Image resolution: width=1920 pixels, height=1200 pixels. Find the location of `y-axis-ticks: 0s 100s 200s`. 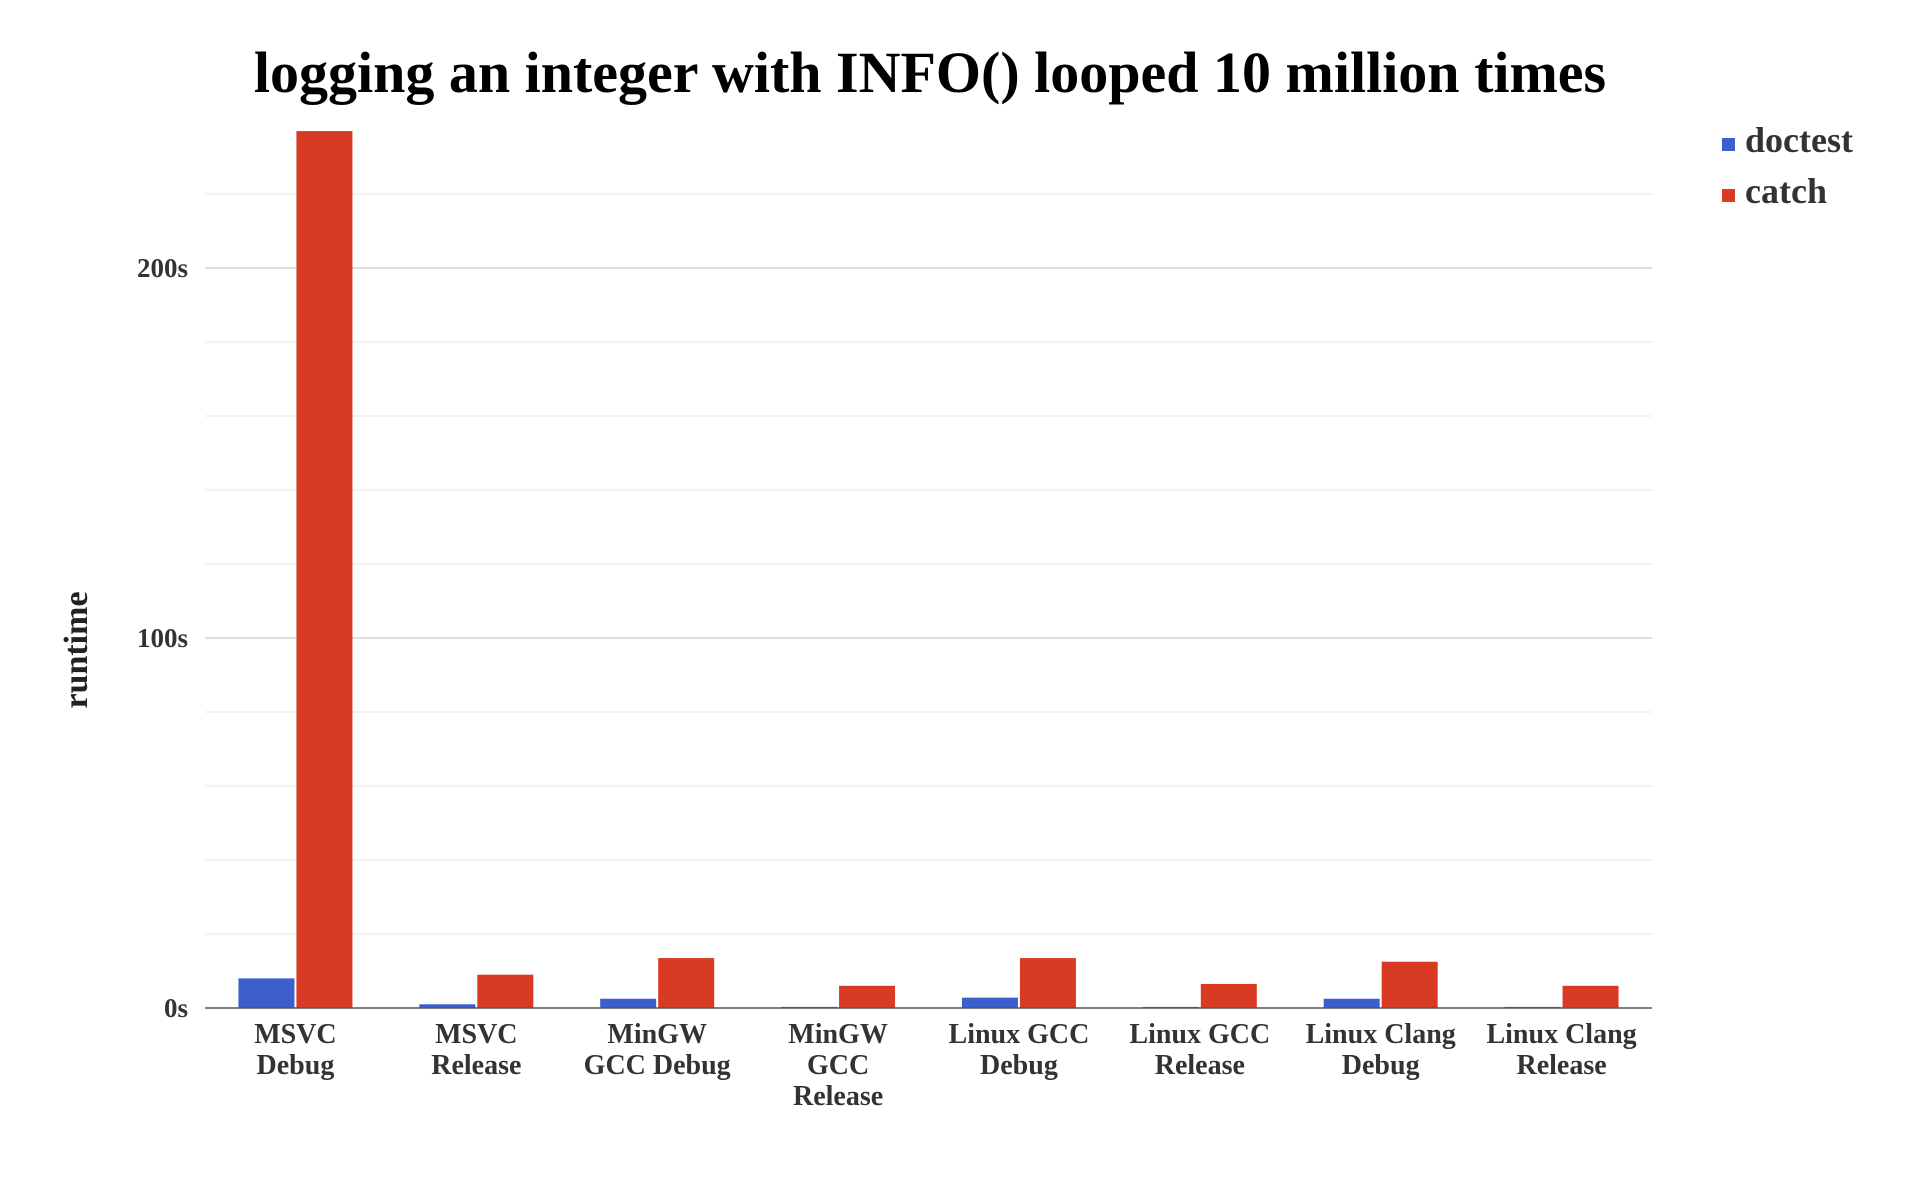

y-axis-ticks: 0s 100s 200s is located at coordinates (162, 638).